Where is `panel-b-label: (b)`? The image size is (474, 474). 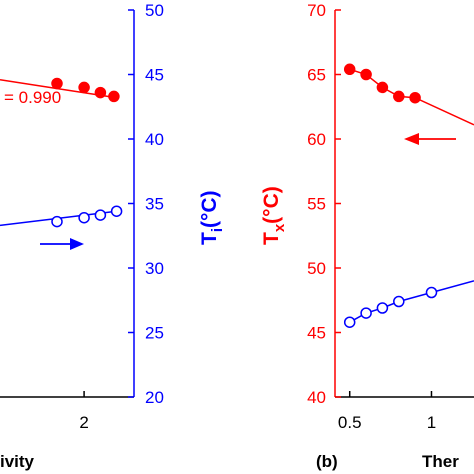
panel-b-label: (b) is located at coordinates (327, 461).